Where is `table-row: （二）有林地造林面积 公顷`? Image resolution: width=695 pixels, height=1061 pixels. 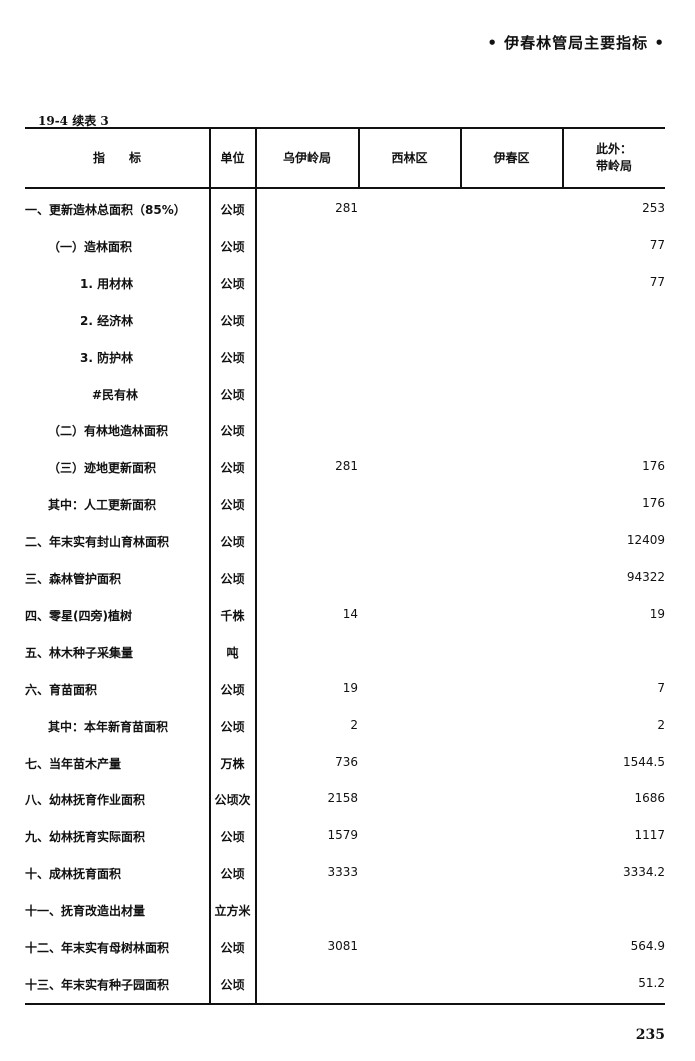 table-row: （二）有林地造林面积 公顷 is located at coordinates (347, 432).